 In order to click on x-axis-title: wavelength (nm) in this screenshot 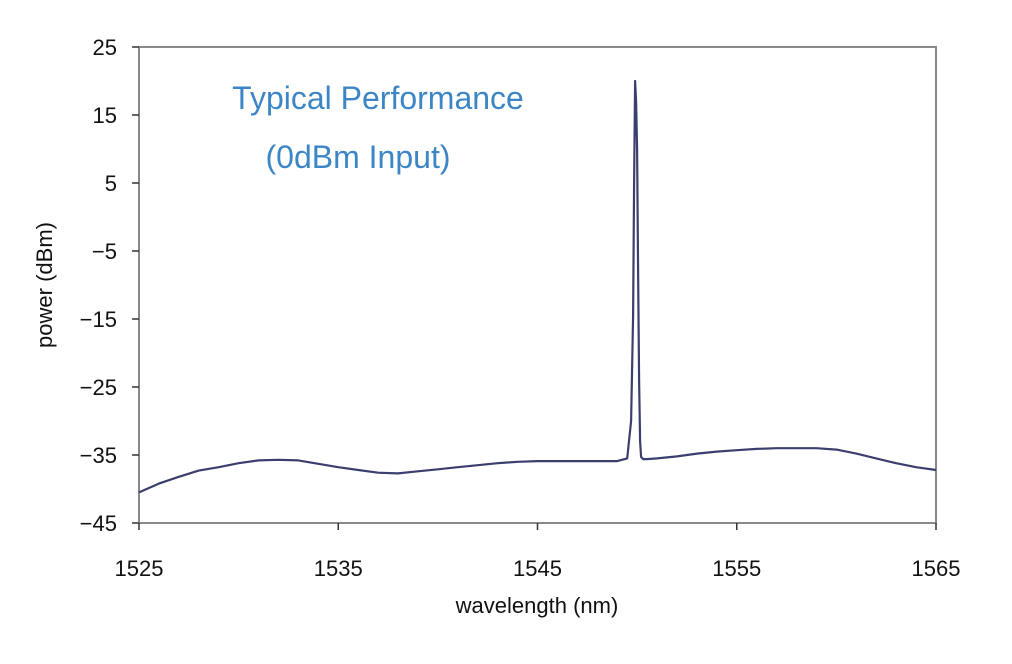, I will do `click(537, 605)`.